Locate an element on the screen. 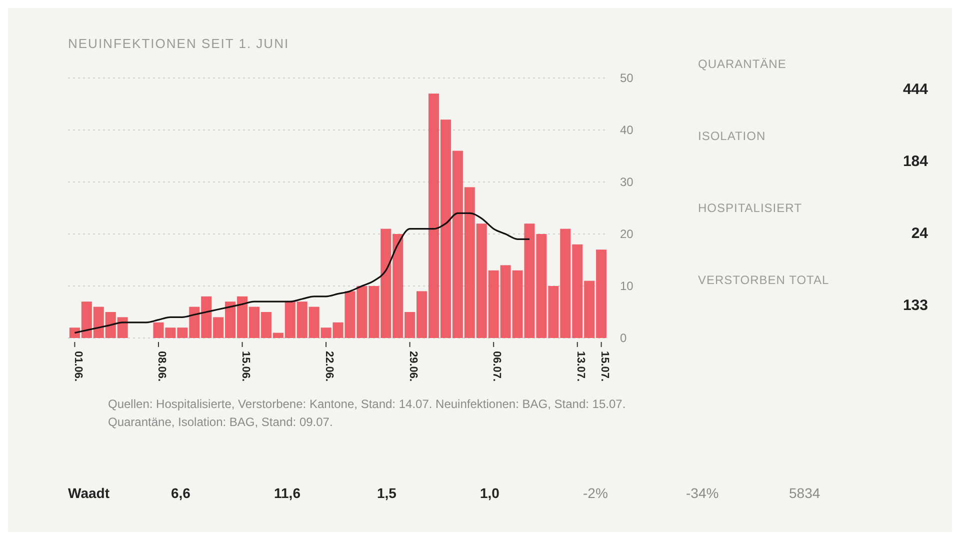 The image size is (960, 540). text: -34% is located at coordinates (702, 493).